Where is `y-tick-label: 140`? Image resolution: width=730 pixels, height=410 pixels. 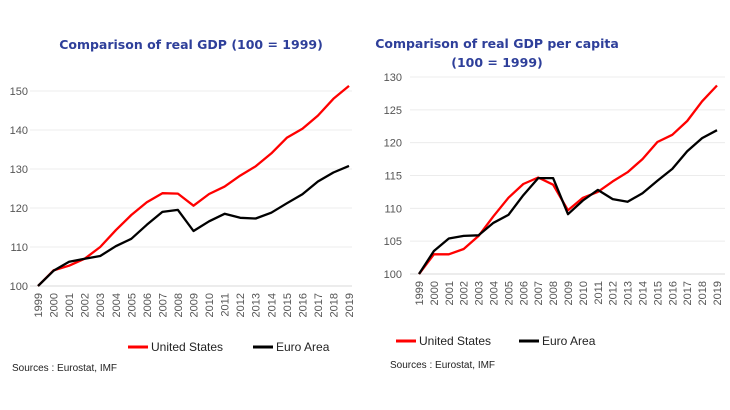
y-tick-label: 140 is located at coordinates (19, 131).